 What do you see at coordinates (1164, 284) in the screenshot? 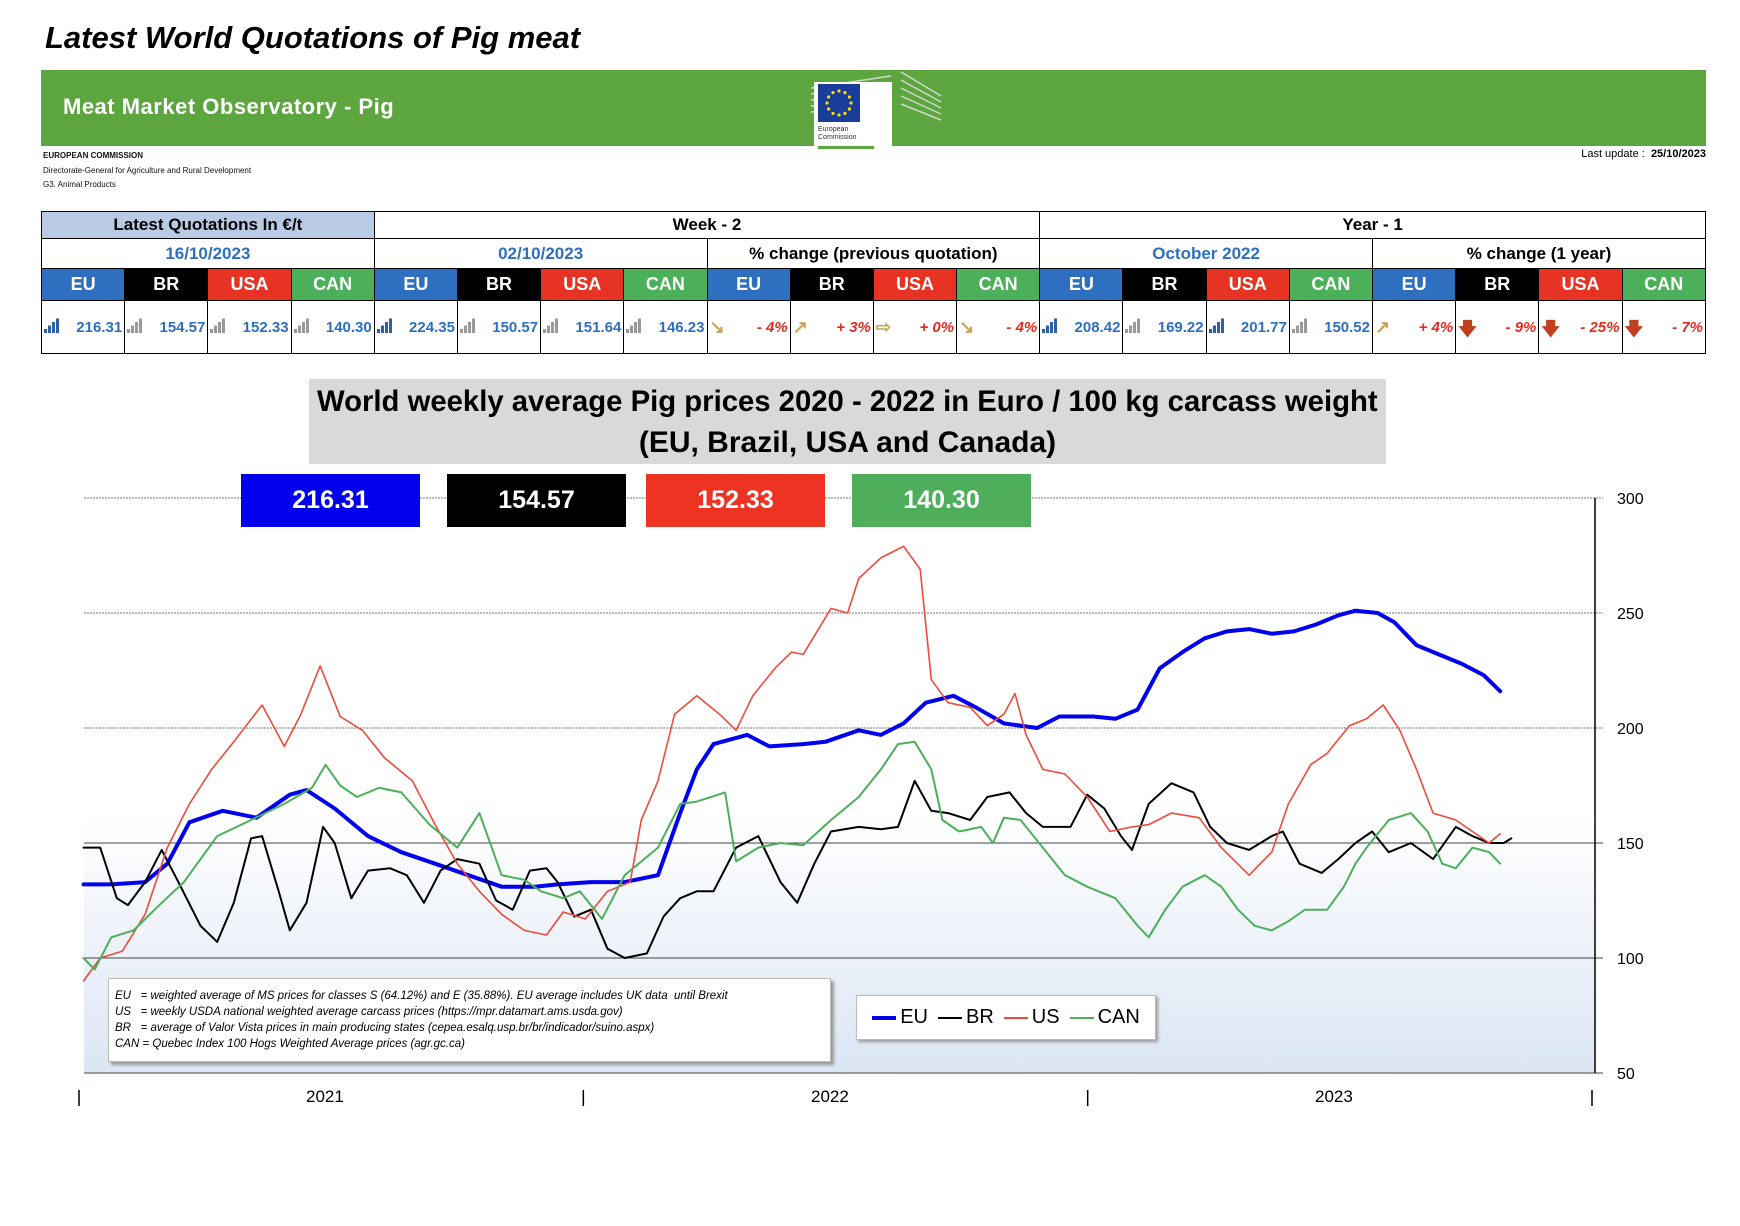
I see `year1-br-header: BR` at bounding box center [1164, 284].